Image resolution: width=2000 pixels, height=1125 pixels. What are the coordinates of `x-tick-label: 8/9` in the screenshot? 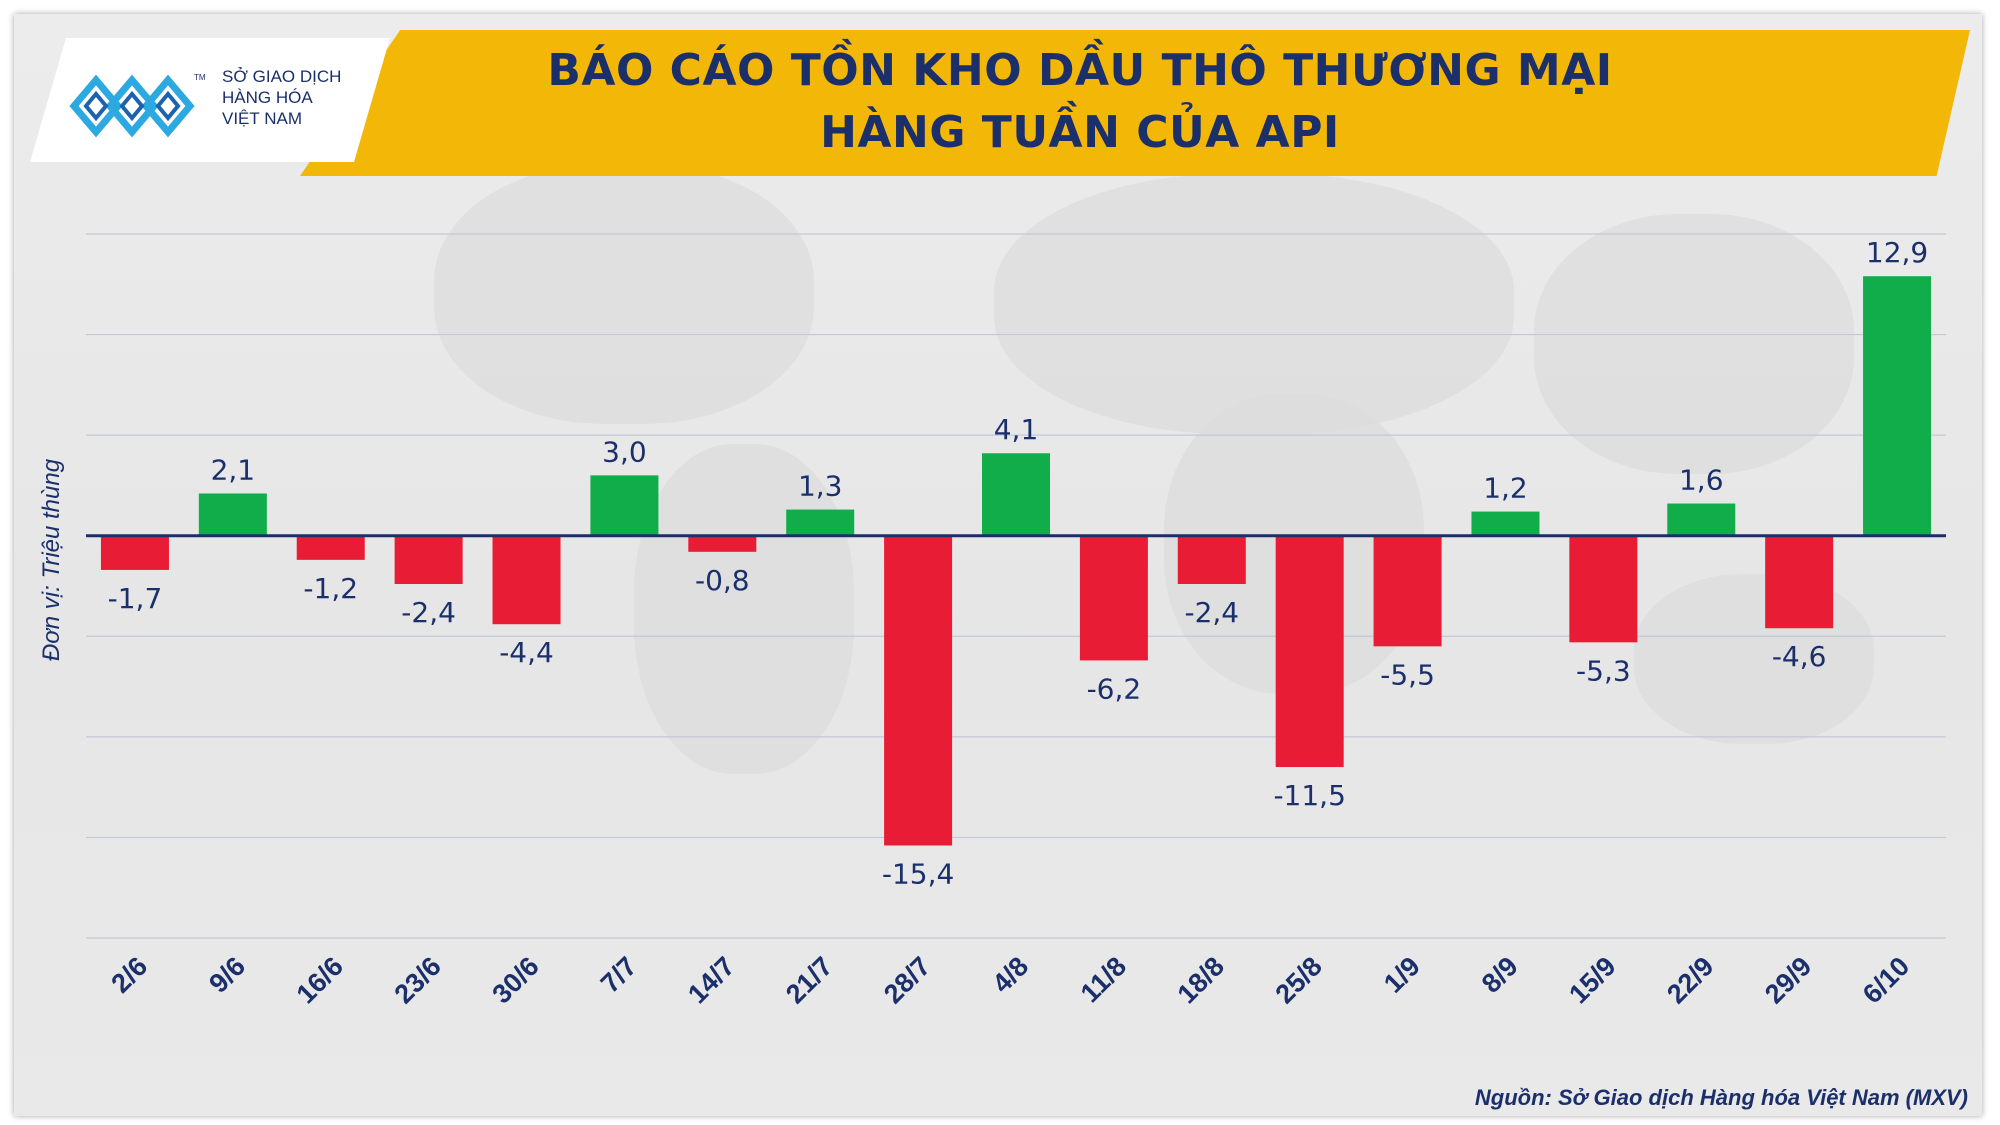 It's located at (1500, 975).